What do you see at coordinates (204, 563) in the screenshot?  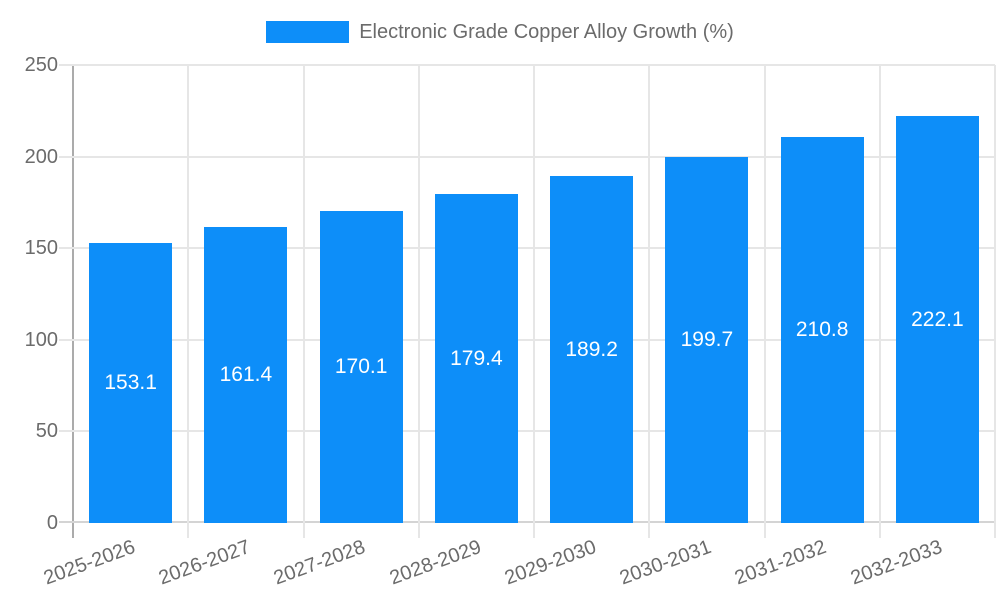 I see `x-axis-tick-label: 2026-2027` at bounding box center [204, 563].